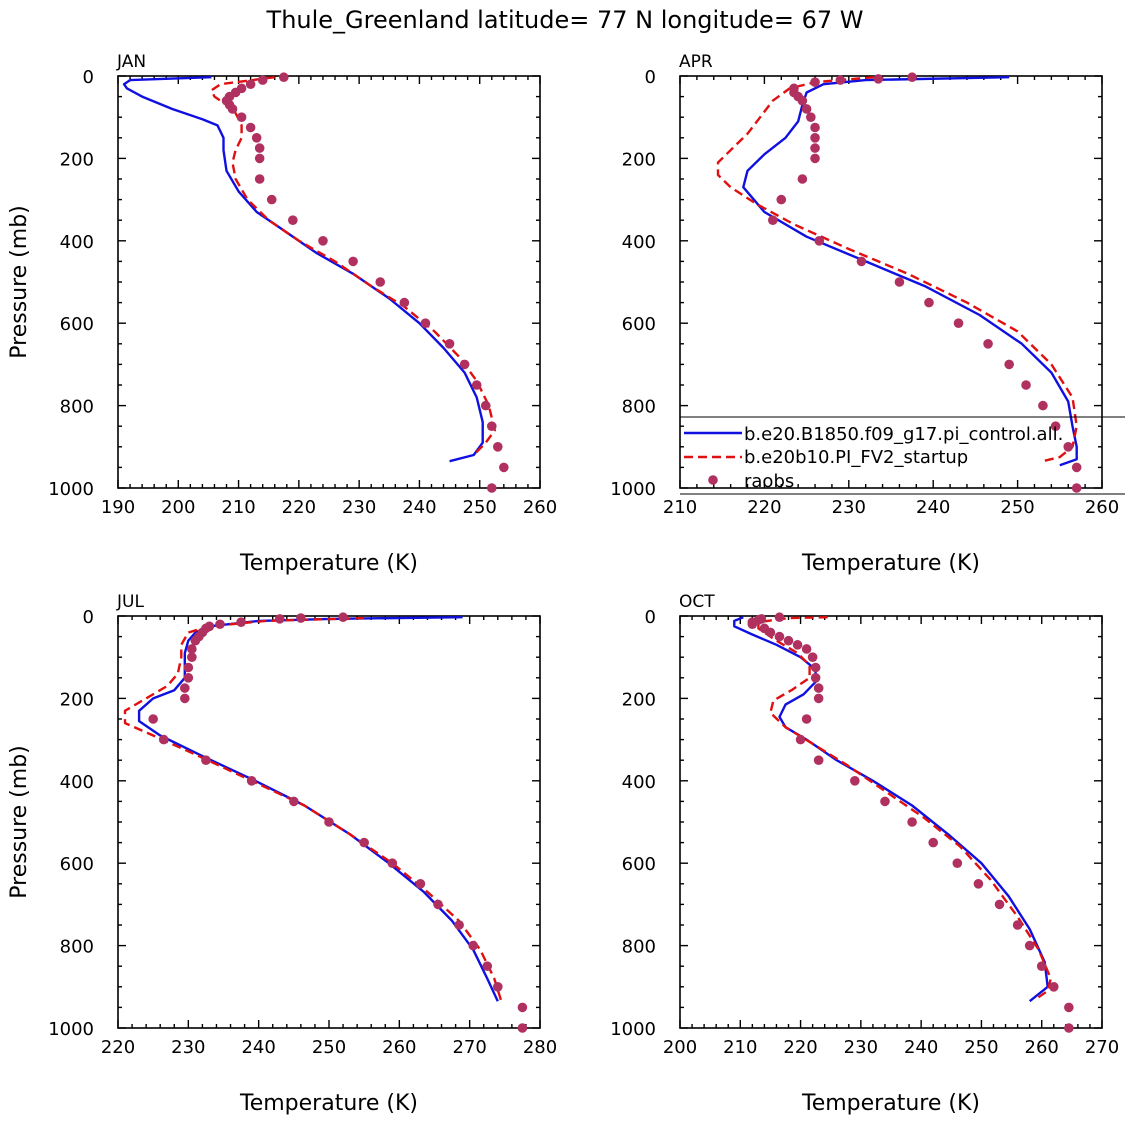 The image size is (1130, 1122). I want to click on plot-frame, so click(329, 282).